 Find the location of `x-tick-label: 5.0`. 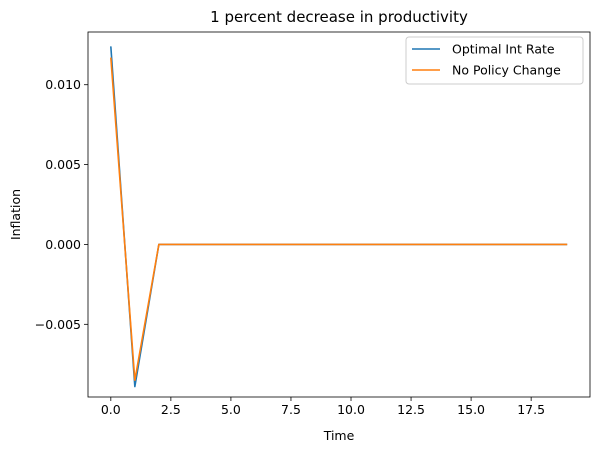

x-tick-label: 5.0 is located at coordinates (231, 409).